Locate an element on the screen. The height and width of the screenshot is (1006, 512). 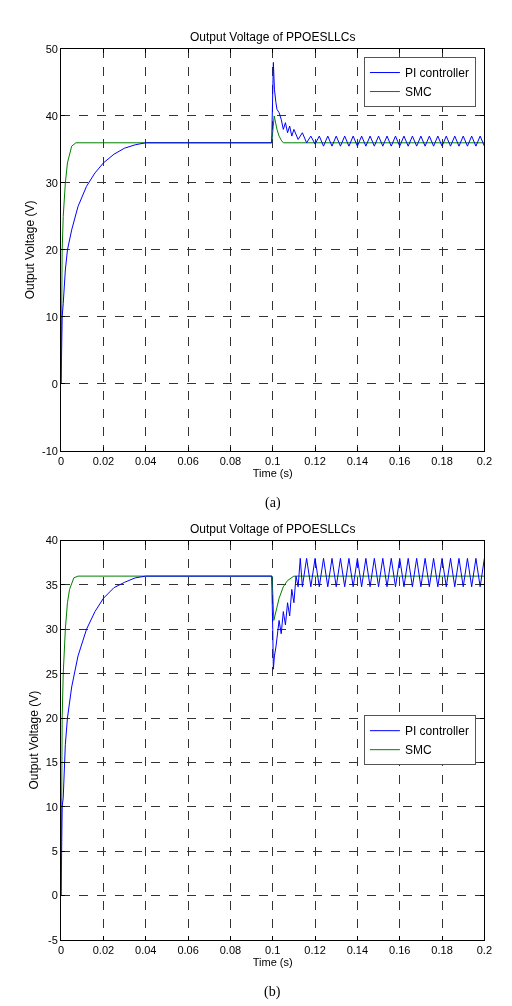
y-tick-label: 25 is located at coordinates (51, 673).